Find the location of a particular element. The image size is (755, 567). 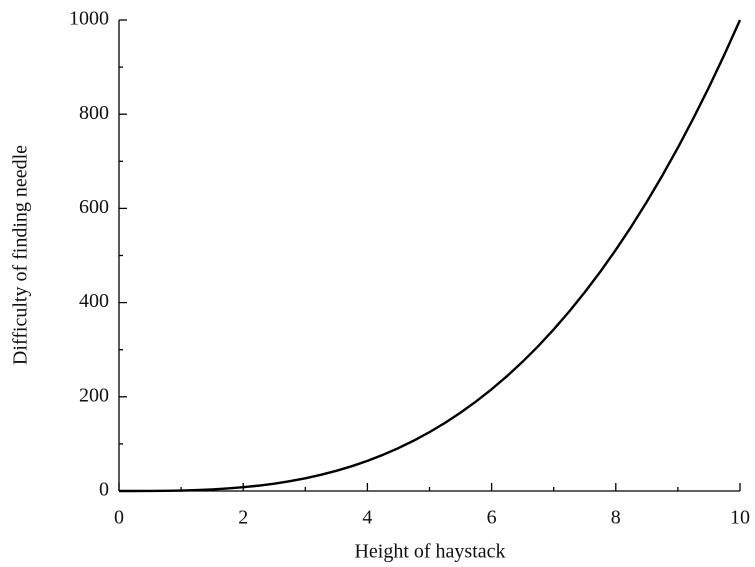

x-tick-label: 8 is located at coordinates (616, 518).